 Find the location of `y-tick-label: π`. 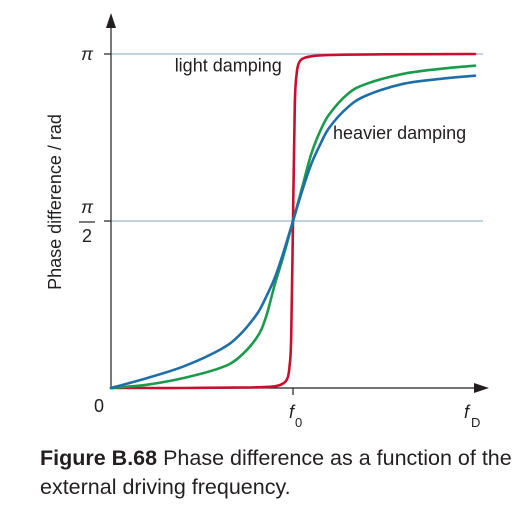

y-tick-label: π is located at coordinates (87, 54).